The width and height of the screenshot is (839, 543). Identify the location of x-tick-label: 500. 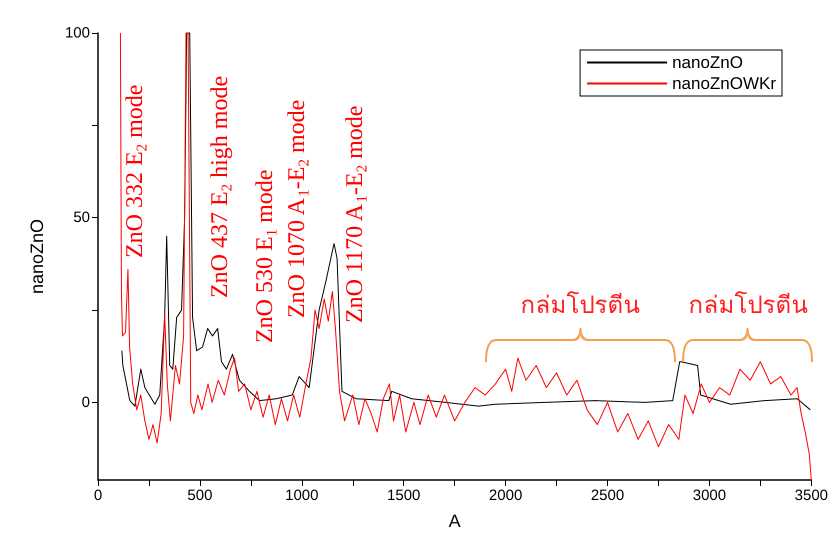
(199, 495).